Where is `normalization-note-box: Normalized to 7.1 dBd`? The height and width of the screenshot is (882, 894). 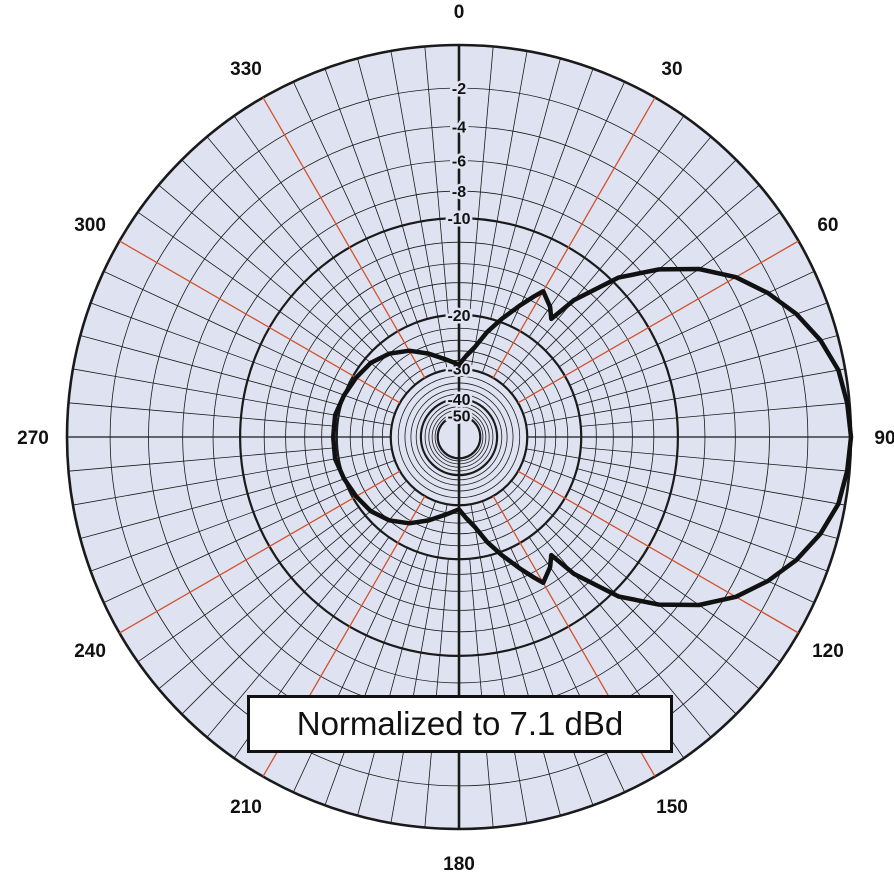 normalization-note-box: Normalized to 7.1 dBd is located at coordinates (460, 724).